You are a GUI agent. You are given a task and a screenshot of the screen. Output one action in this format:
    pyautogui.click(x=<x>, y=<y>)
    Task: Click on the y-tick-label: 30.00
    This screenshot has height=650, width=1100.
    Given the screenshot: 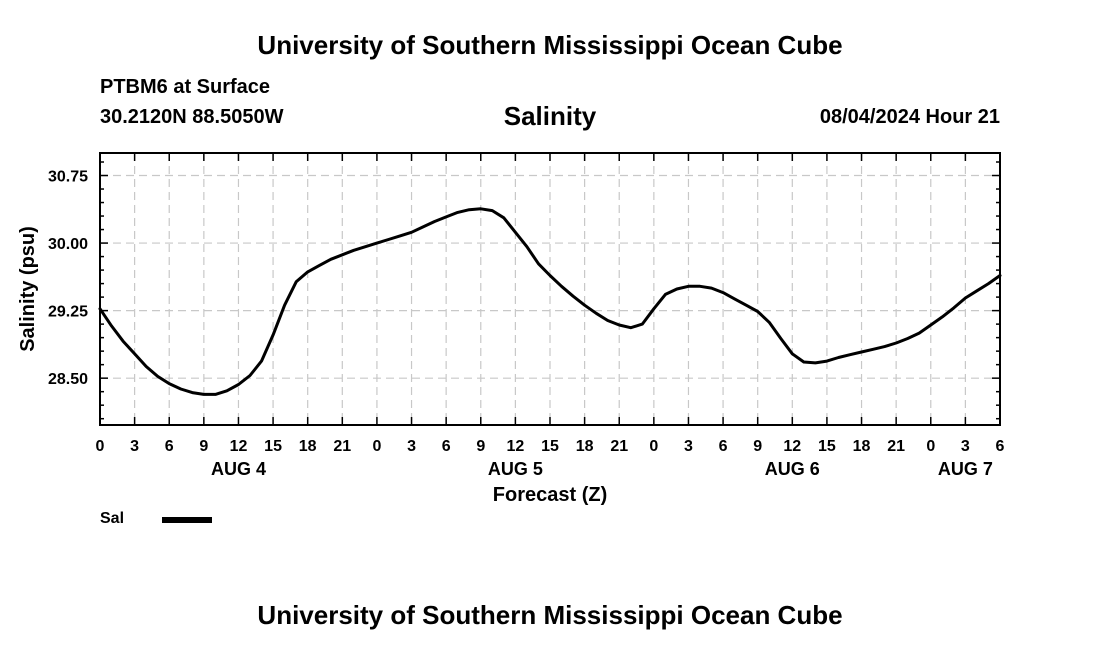 What is the action you would take?
    pyautogui.click(x=68, y=244)
    